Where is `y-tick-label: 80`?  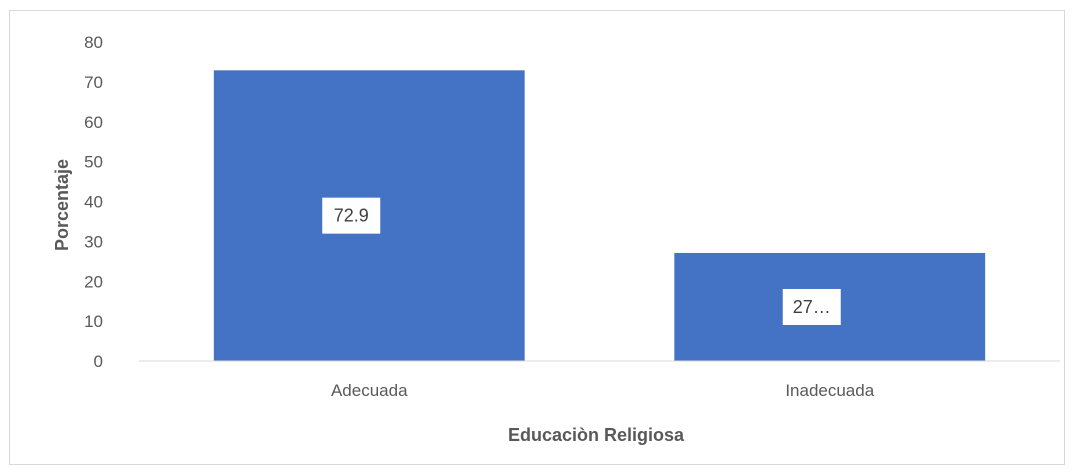
y-tick-label: 80 is located at coordinates (93, 42).